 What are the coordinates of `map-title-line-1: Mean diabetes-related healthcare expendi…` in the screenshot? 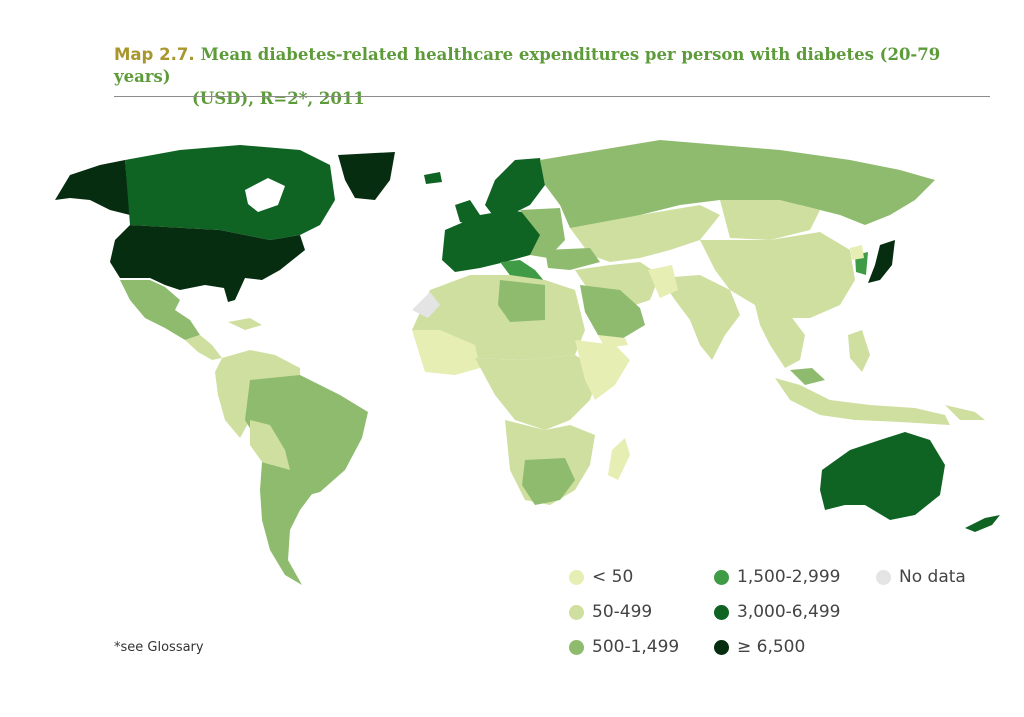 It's located at (527, 65).